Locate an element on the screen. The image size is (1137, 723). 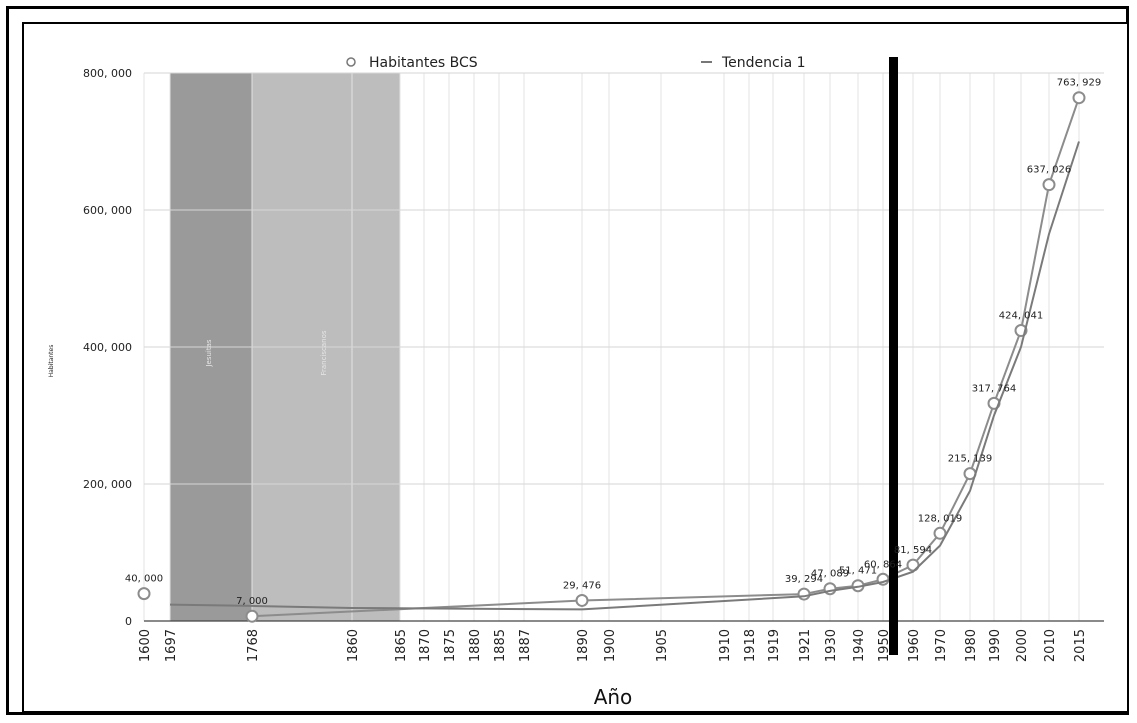
x-tick-label: 1880 is located at coordinates (475, 645).